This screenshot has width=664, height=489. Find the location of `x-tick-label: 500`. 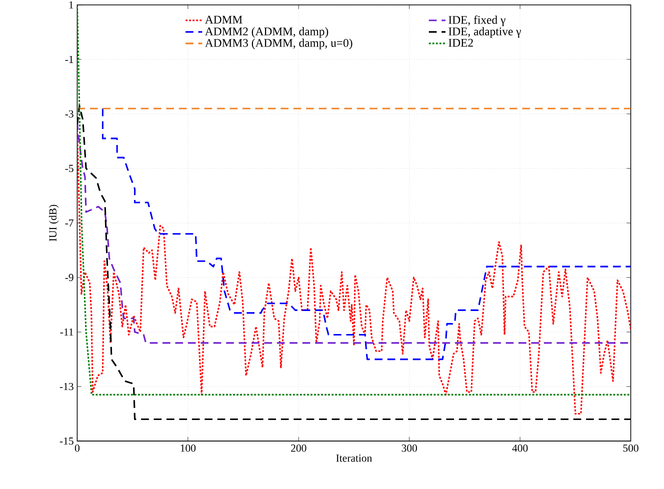

x-tick-label: 500 is located at coordinates (630, 448).